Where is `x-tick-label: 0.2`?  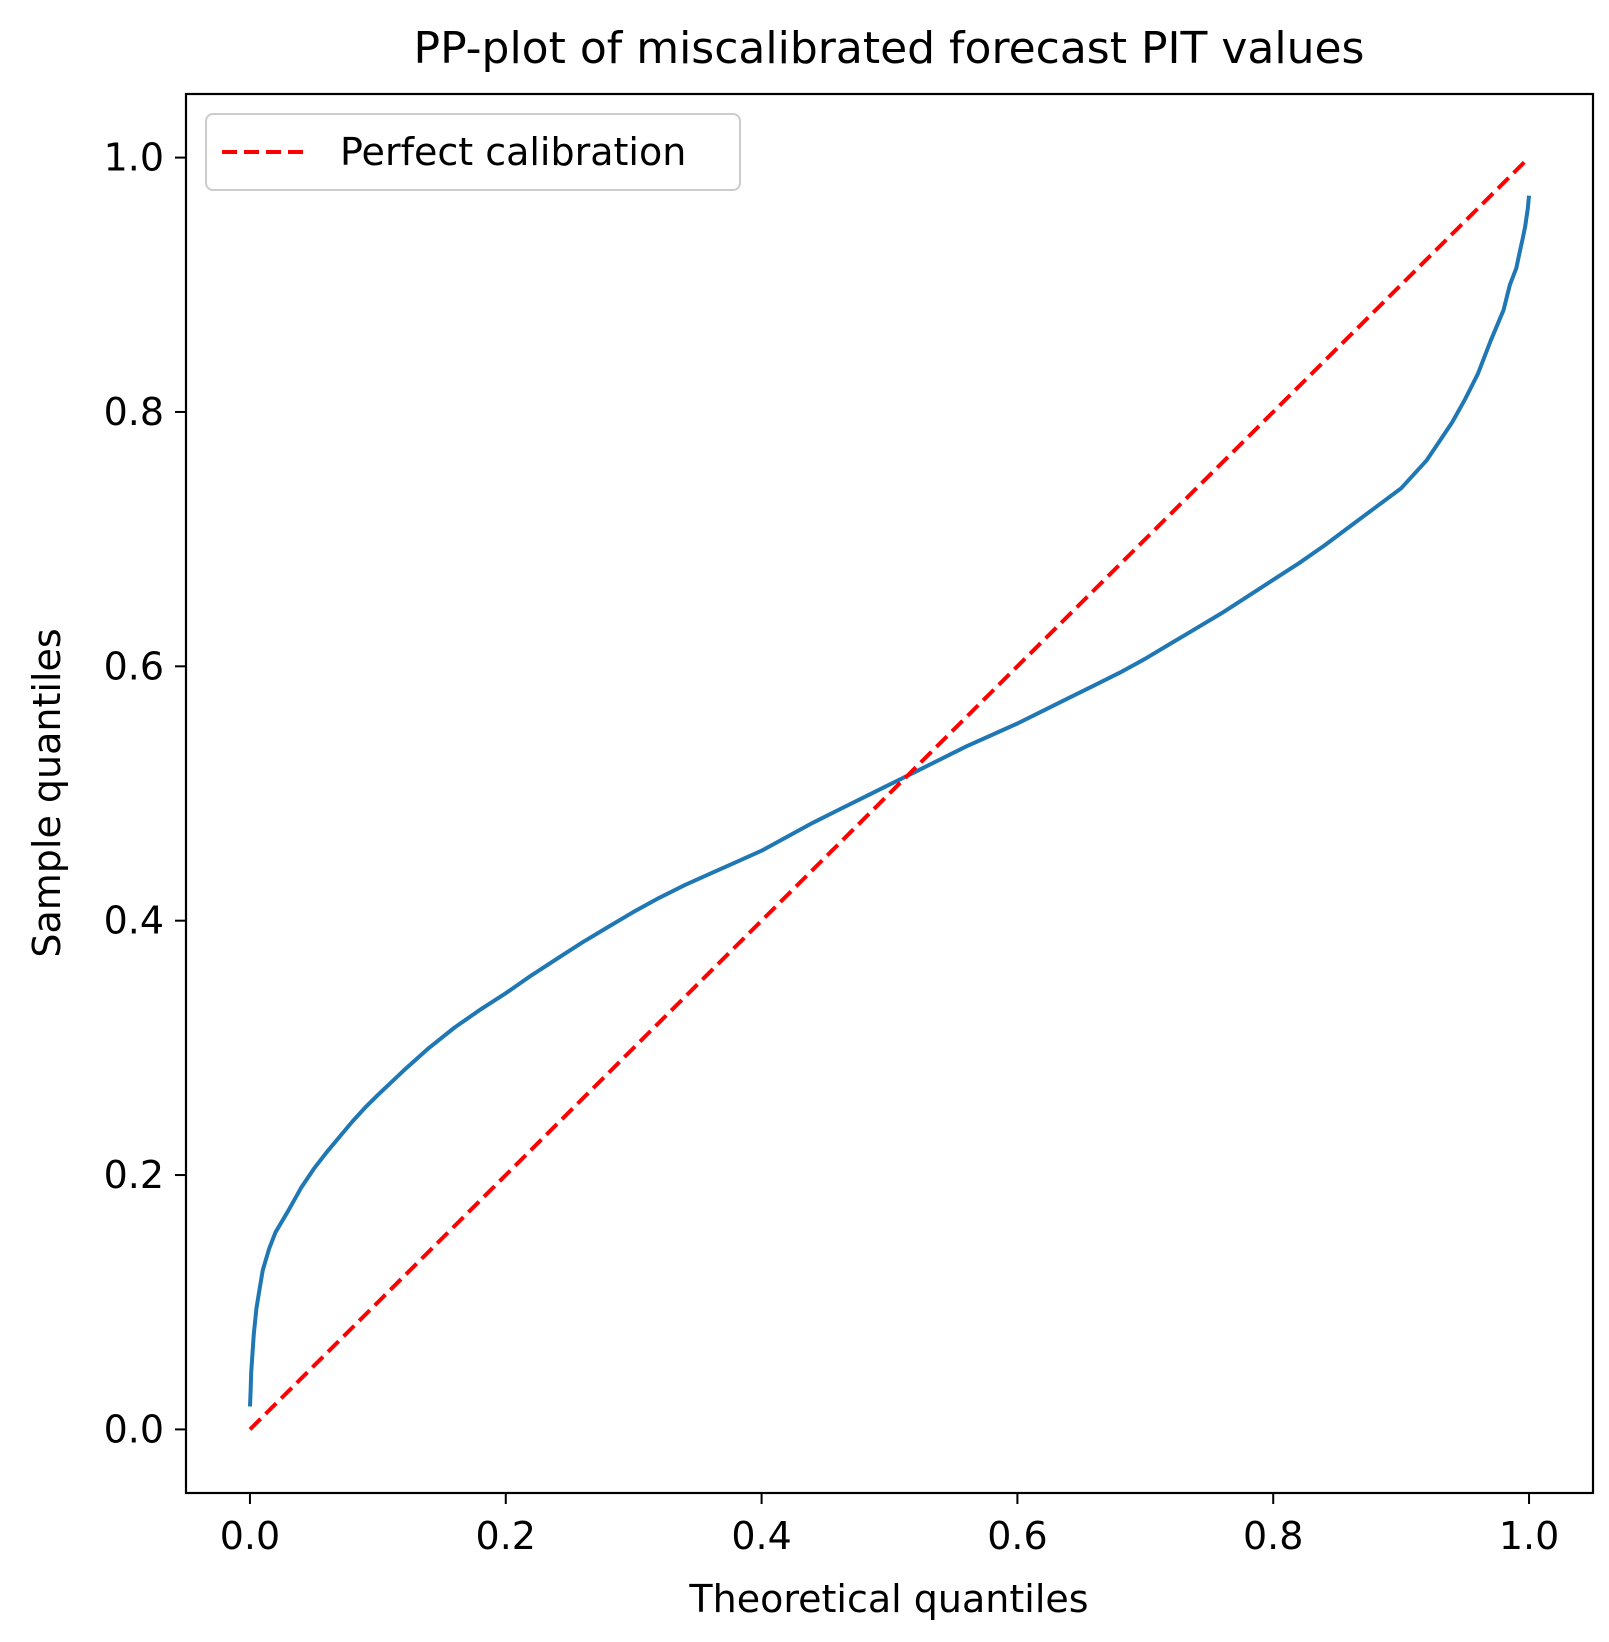
x-tick-label: 0.2 is located at coordinates (506, 1536).